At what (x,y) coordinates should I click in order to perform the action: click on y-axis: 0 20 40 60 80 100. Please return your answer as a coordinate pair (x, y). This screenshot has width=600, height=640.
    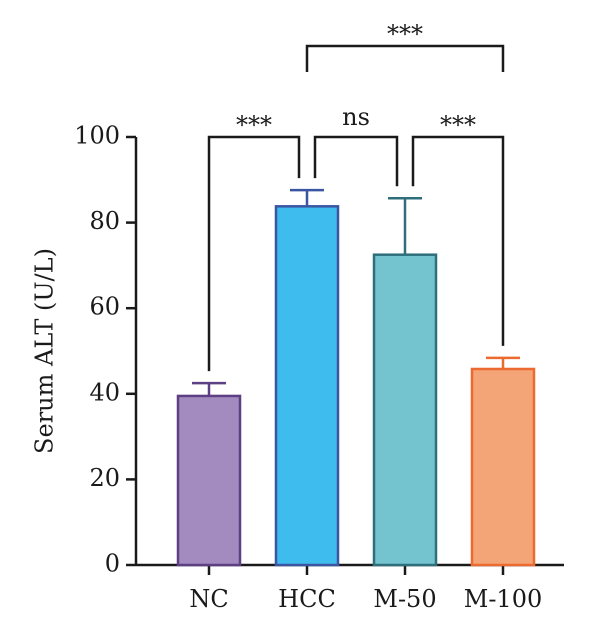
    Looking at the image, I should click on (106, 350).